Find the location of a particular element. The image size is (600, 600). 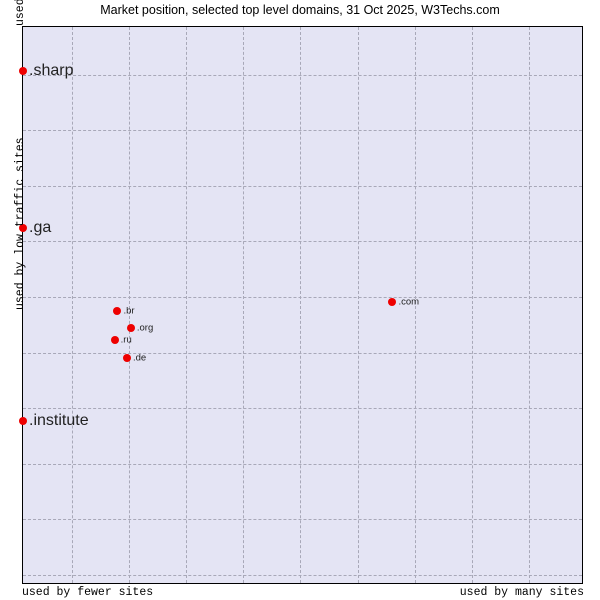

data-point-label: .institute is located at coordinates (59, 420).